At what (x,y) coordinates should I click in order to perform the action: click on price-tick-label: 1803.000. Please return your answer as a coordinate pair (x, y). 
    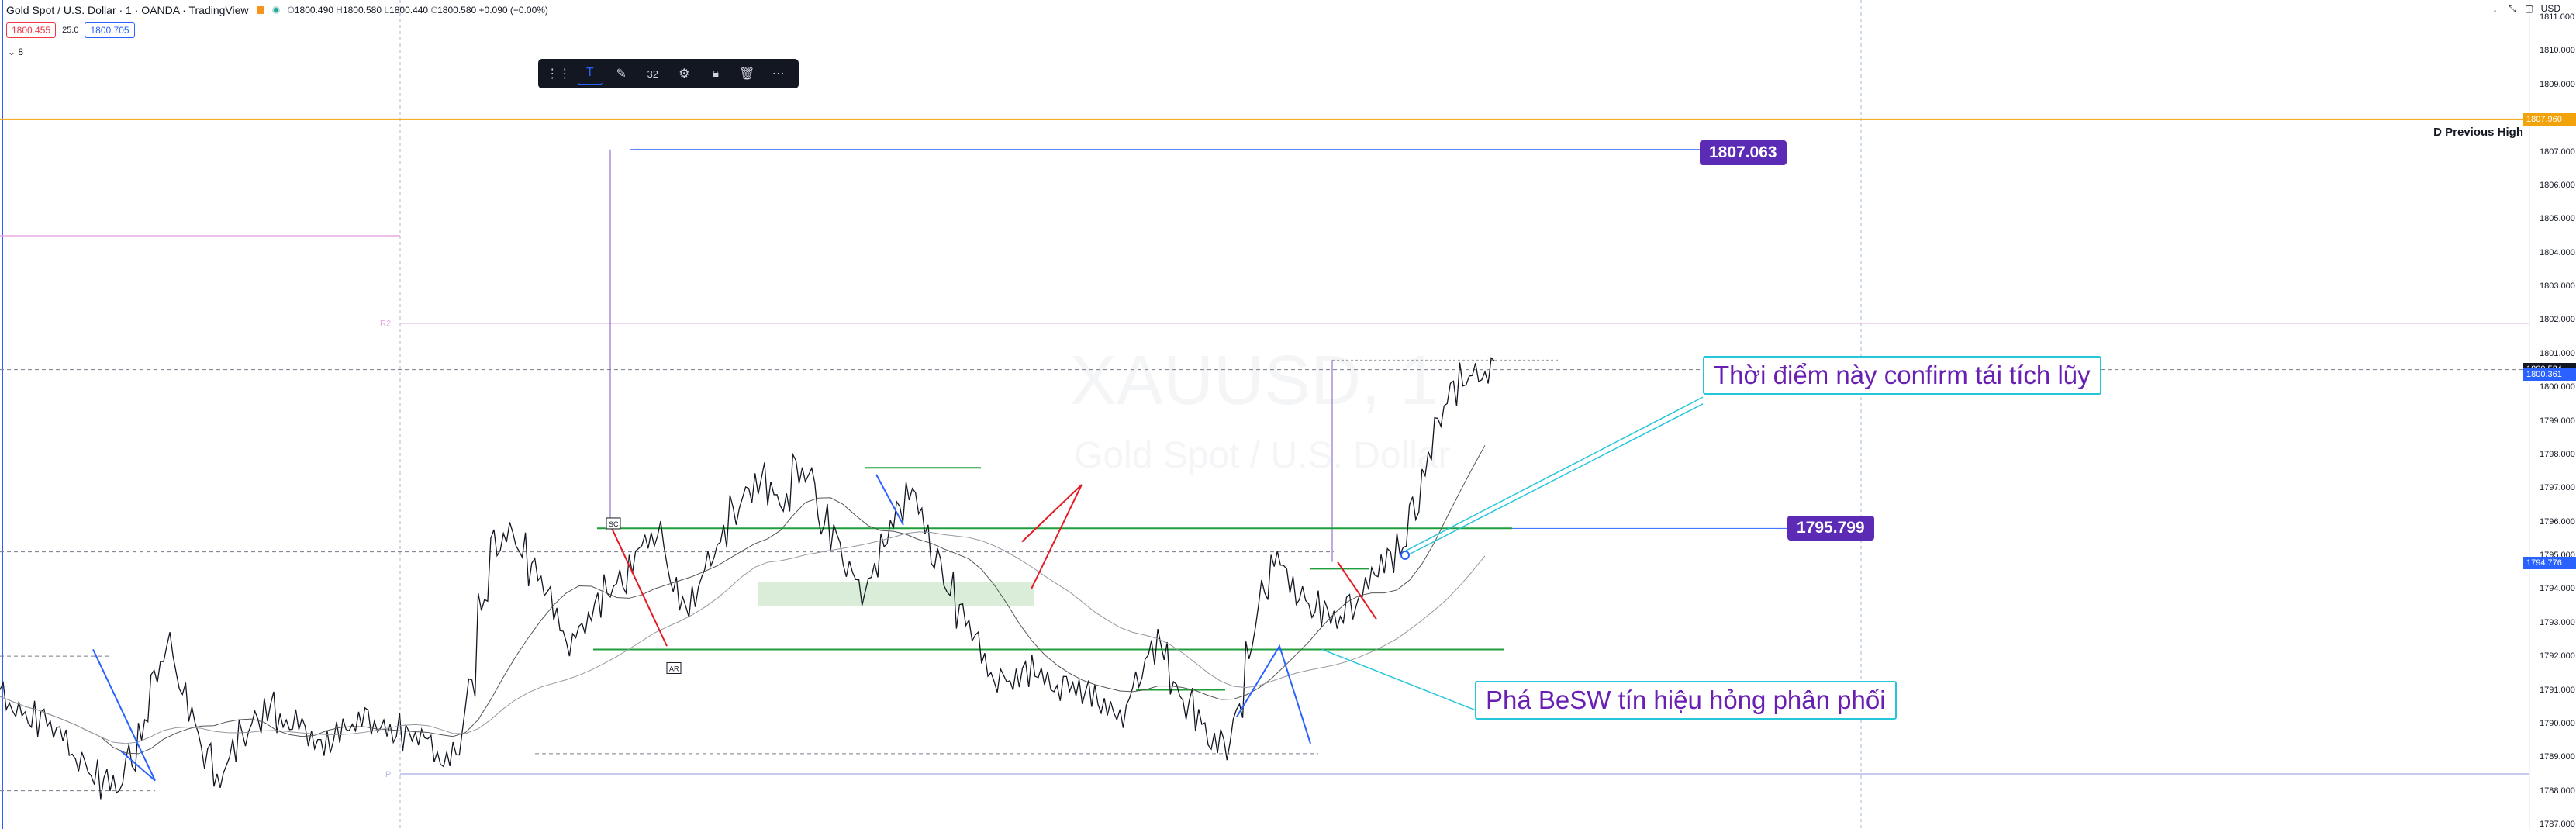
    Looking at the image, I should click on (2558, 286).